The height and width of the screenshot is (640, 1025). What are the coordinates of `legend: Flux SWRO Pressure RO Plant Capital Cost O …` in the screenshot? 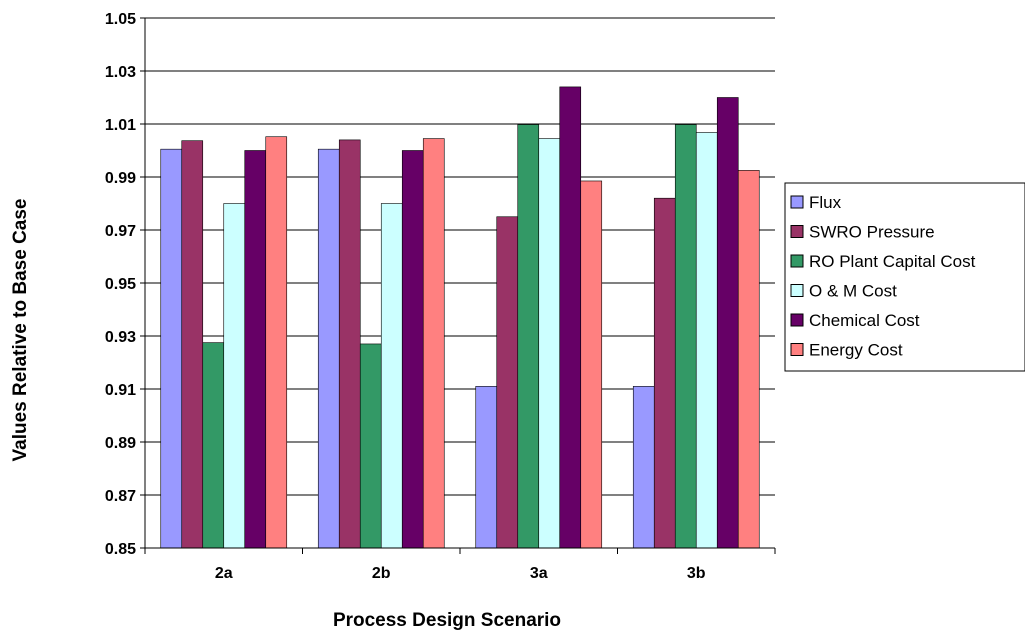 It's located at (904, 277).